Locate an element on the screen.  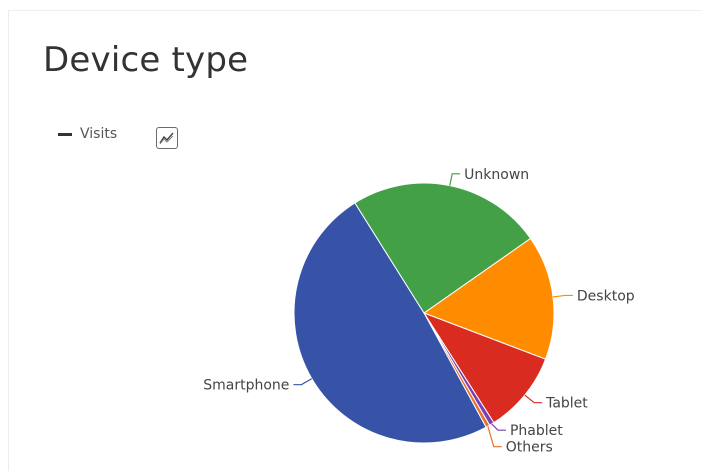
pie-connector-others is located at coordinates (494, 437).